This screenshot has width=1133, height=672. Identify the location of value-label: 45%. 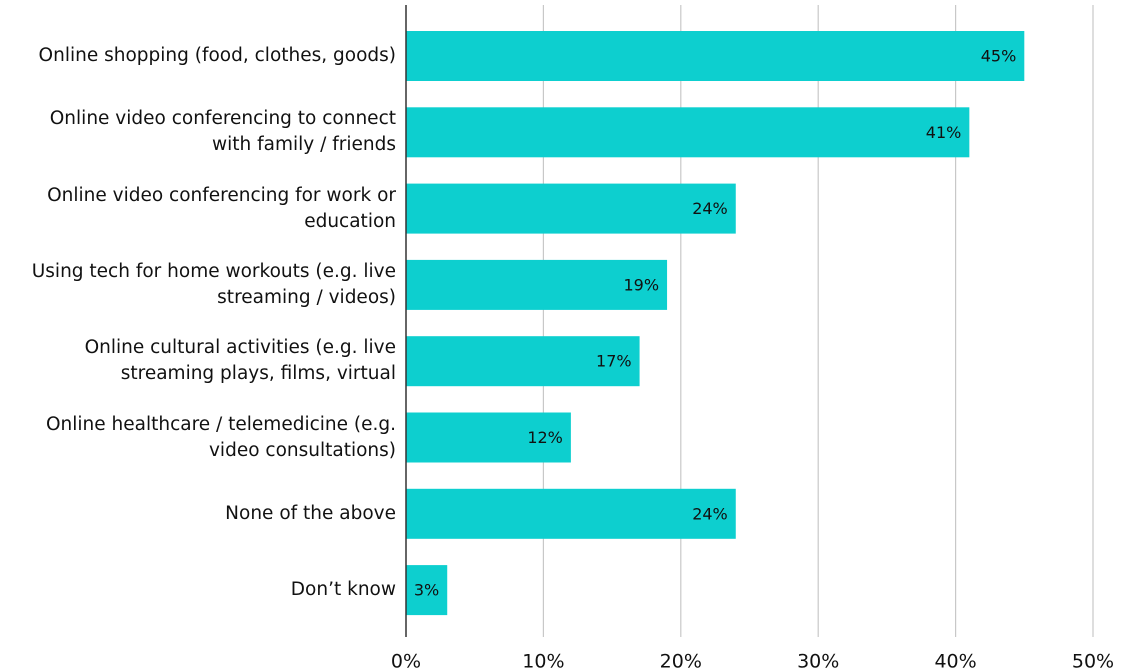
(999, 56).